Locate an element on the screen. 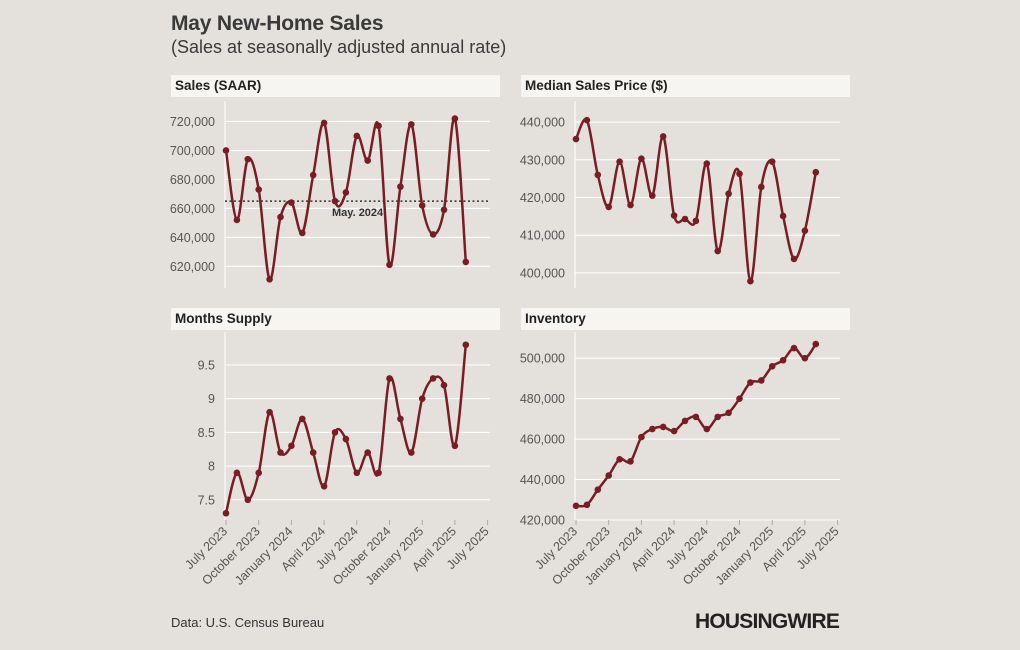  inventory-y-tick-label: 440,000 is located at coordinates (542, 480).